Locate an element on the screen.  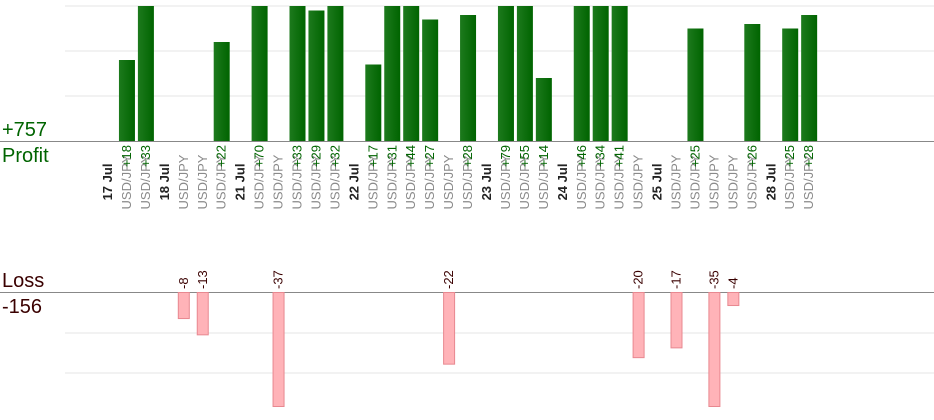
profit-value-label: +46 is located at coordinates (581, 156).